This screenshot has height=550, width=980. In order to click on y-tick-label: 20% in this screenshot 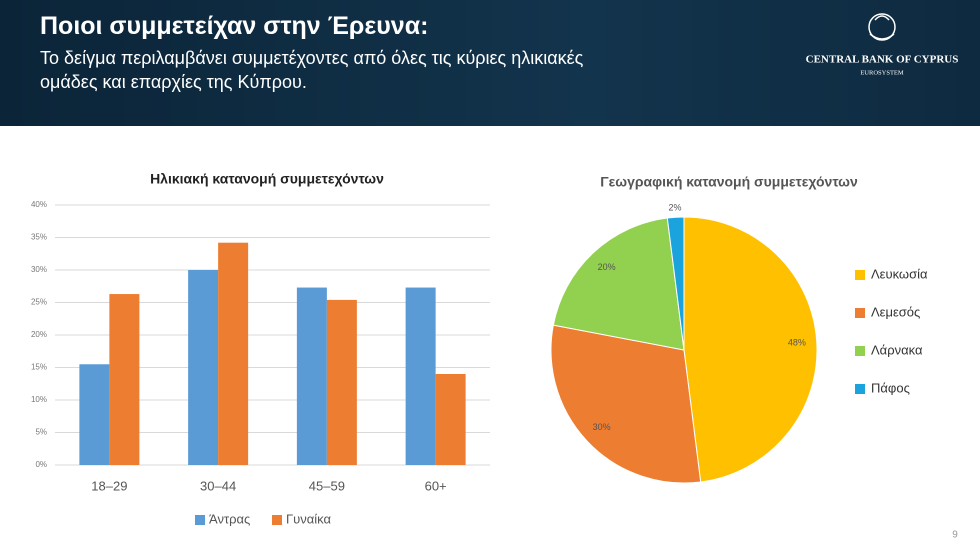, I will do `click(39, 334)`.